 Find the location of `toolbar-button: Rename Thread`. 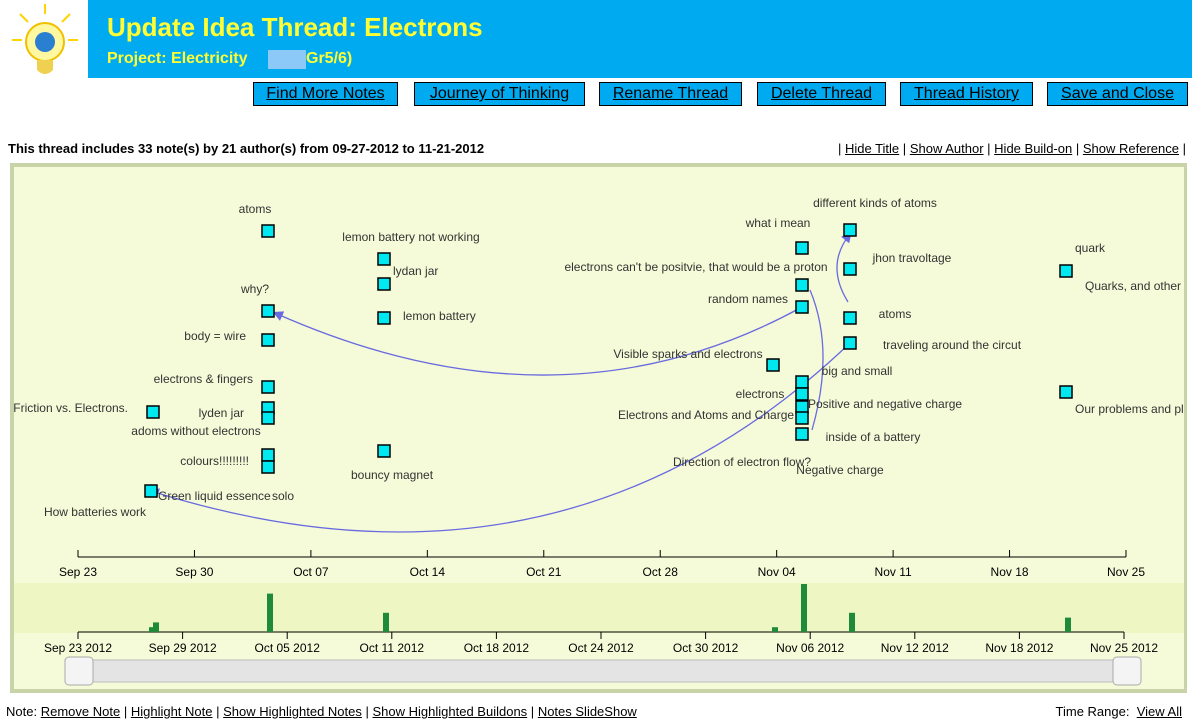

toolbar-button: Rename Thread is located at coordinates (670, 94).